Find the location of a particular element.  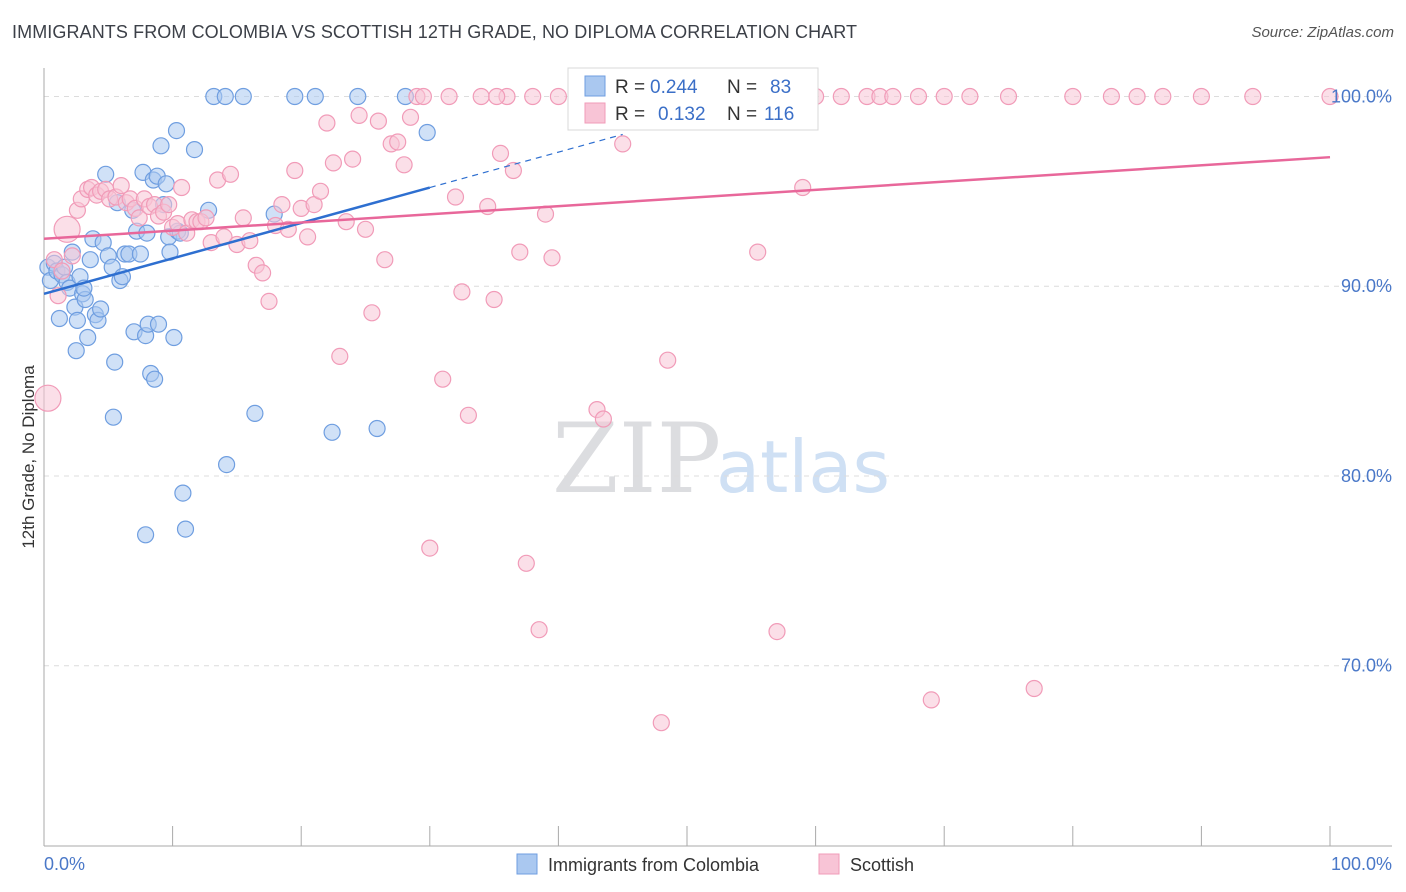

stats-r-value-scottish: 0.132 is located at coordinates (682, 114).